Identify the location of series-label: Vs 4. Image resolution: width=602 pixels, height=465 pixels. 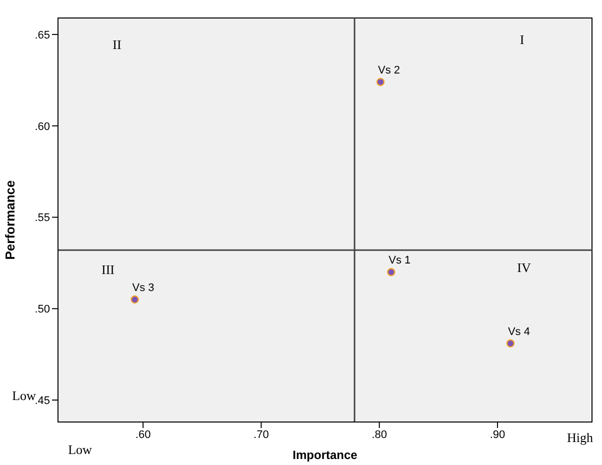
(519, 332).